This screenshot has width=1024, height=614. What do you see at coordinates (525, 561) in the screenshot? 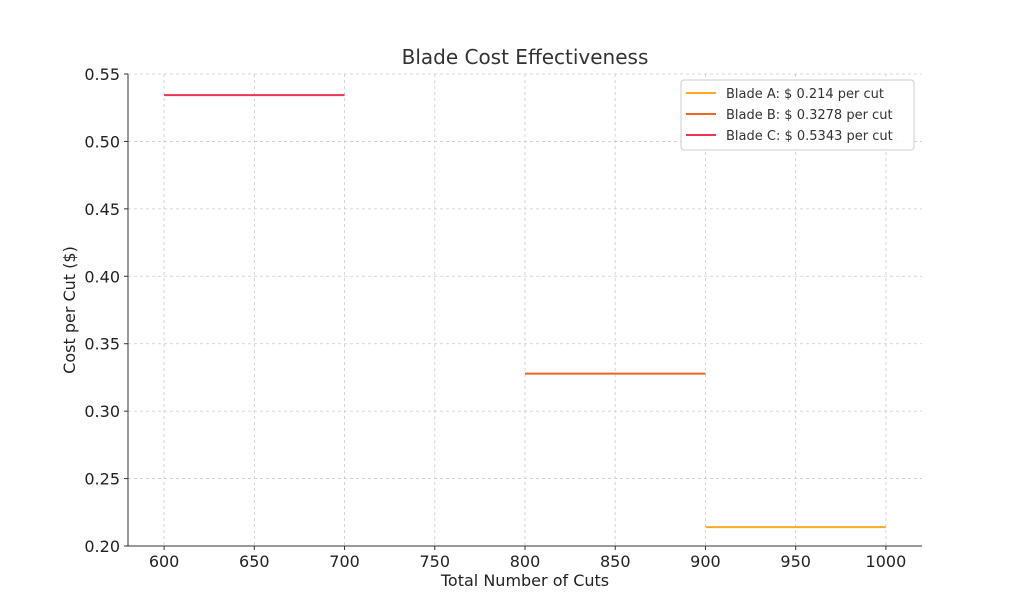
I see `x-tick-label: 800` at bounding box center [525, 561].